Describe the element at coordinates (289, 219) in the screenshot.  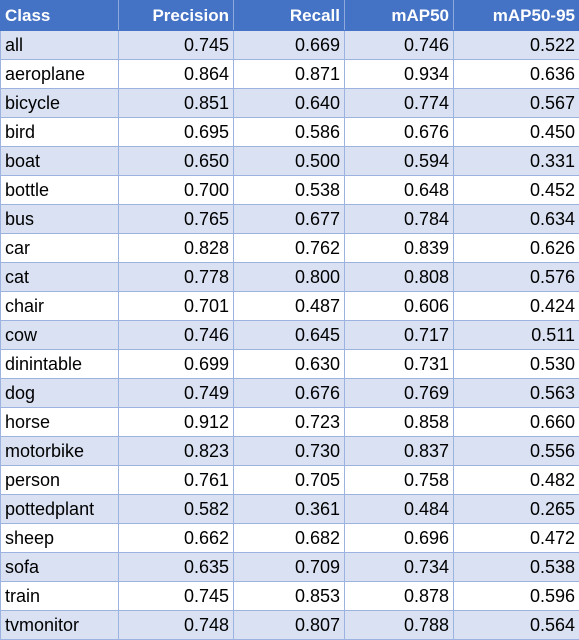
I see `recall-cell: 0.677` at that location.